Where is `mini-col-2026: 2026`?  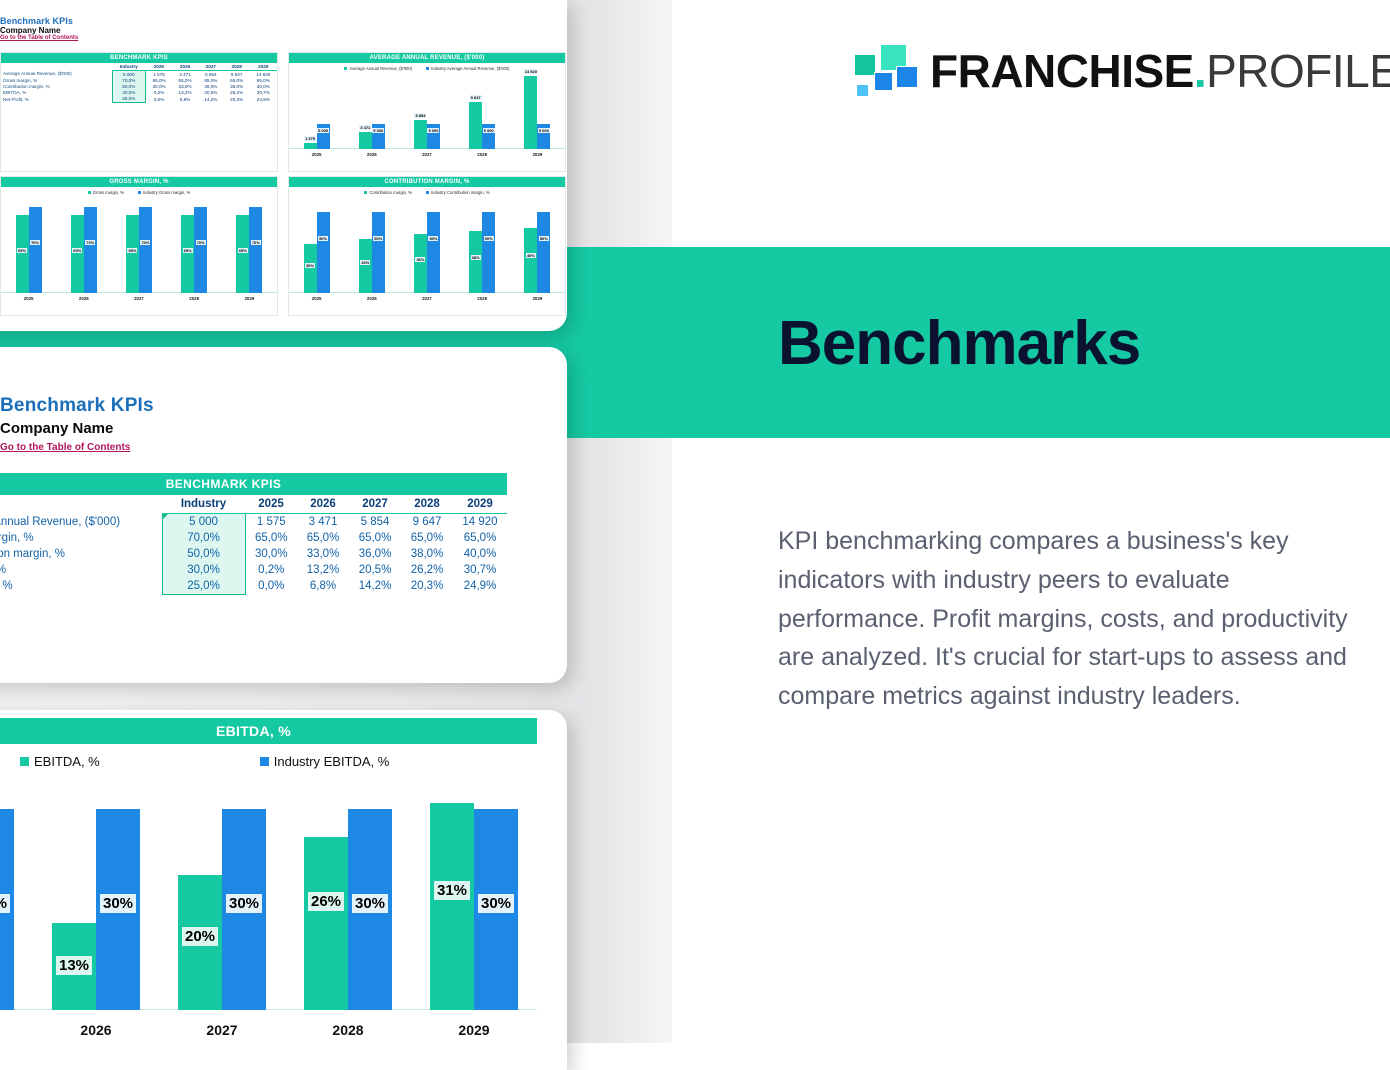 mini-col-2026: 2026 is located at coordinates (185, 67).